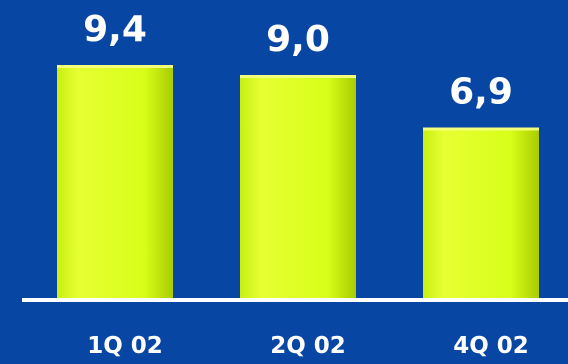  I want to click on value-label-1: 9,4, so click(115, 29).